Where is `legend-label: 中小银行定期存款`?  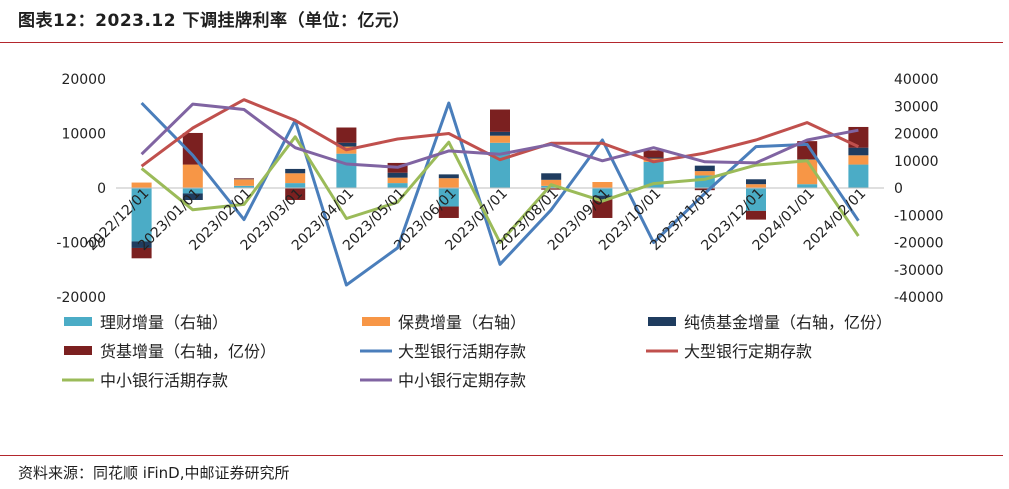 legend-label: 中小银行定期存款 is located at coordinates (462, 380).